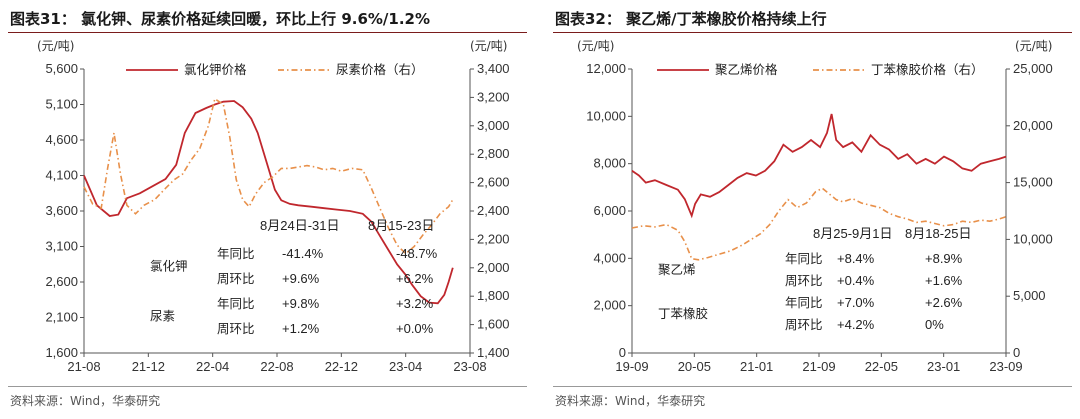 The height and width of the screenshot is (419, 1080). What do you see at coordinates (943, 366) in the screenshot?
I see `right-x-tick-label: 23-01` at bounding box center [943, 366].